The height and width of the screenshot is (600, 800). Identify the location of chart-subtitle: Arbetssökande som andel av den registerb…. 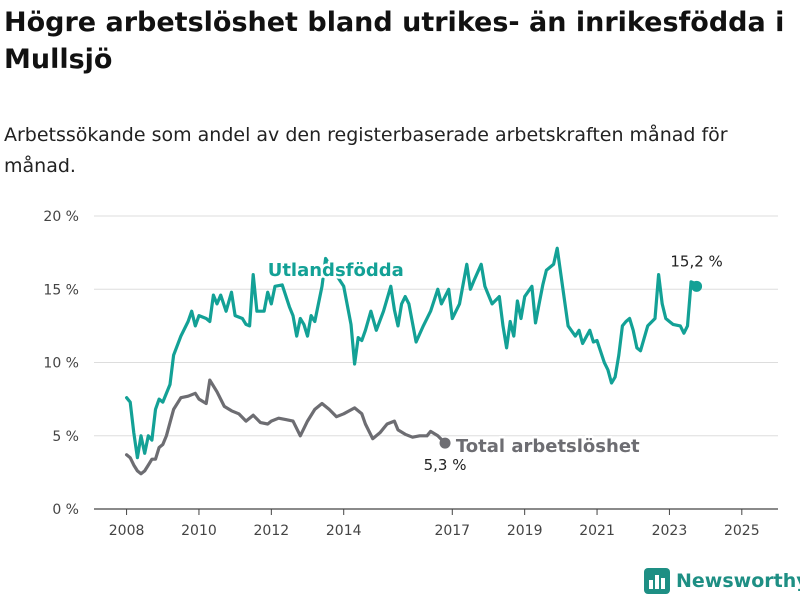
(366, 150).